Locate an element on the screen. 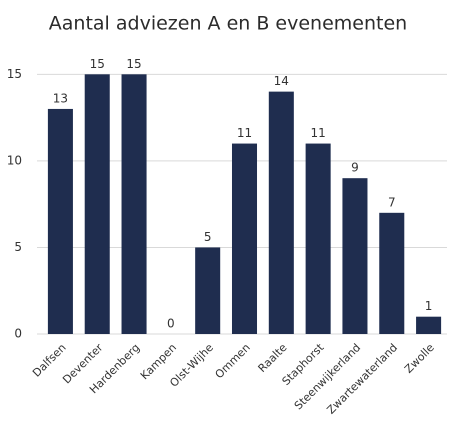  x-tick-label: Zwartewaterland is located at coordinates (362, 379).